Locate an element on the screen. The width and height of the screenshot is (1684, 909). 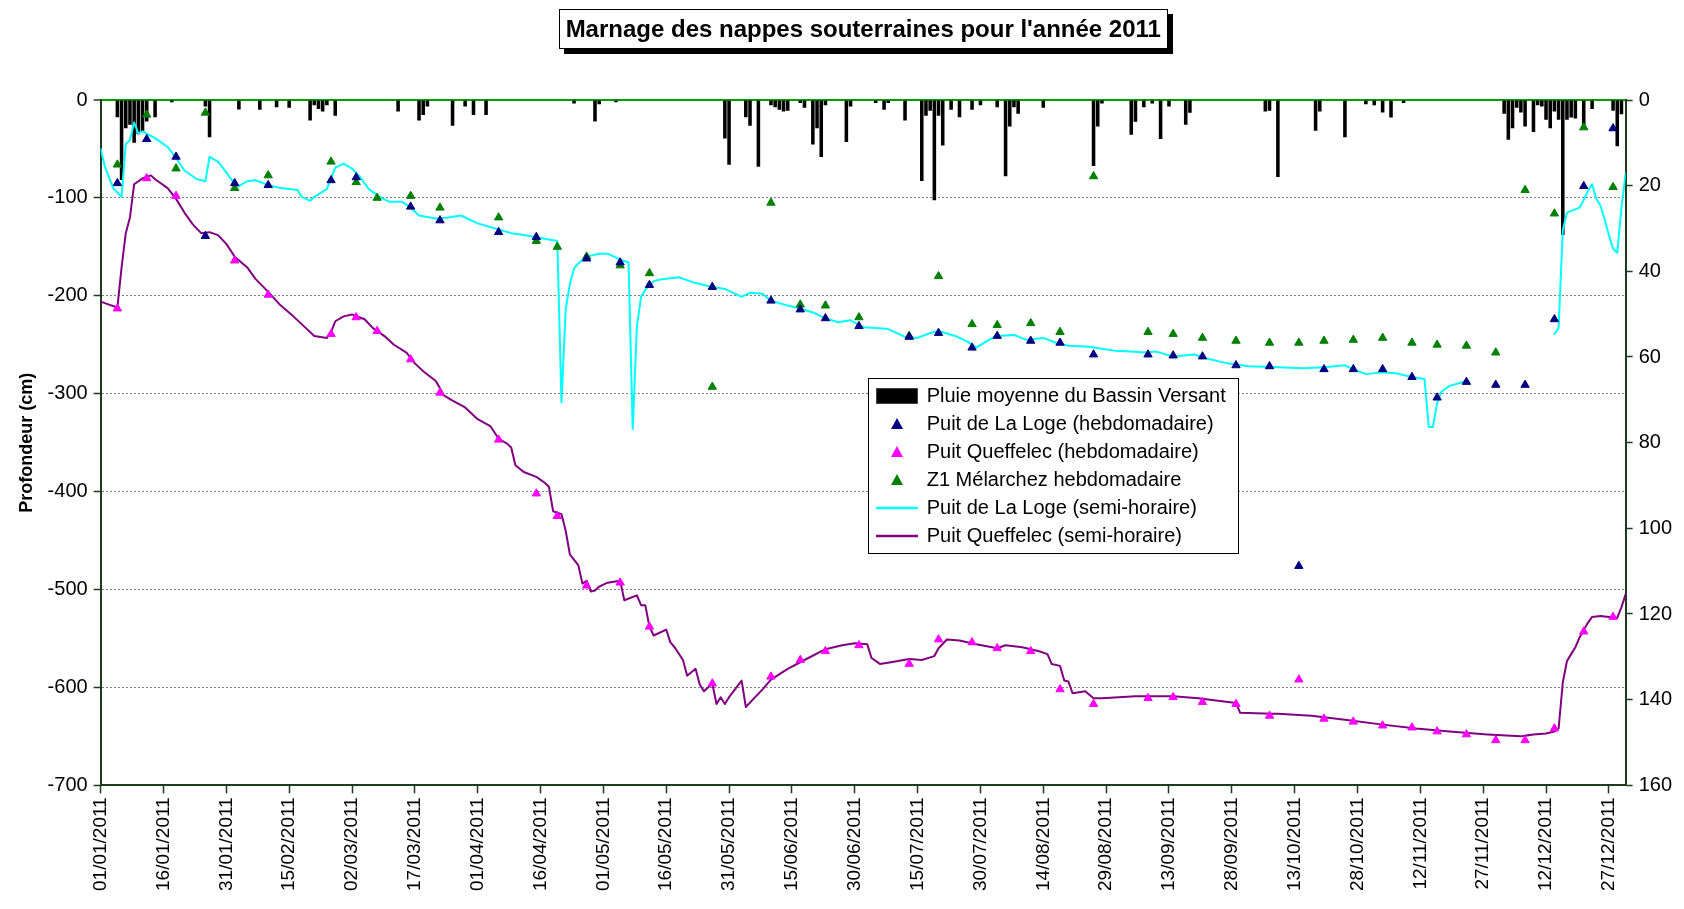
x-tick-label: 01/04/2011 is located at coordinates (476, 844).